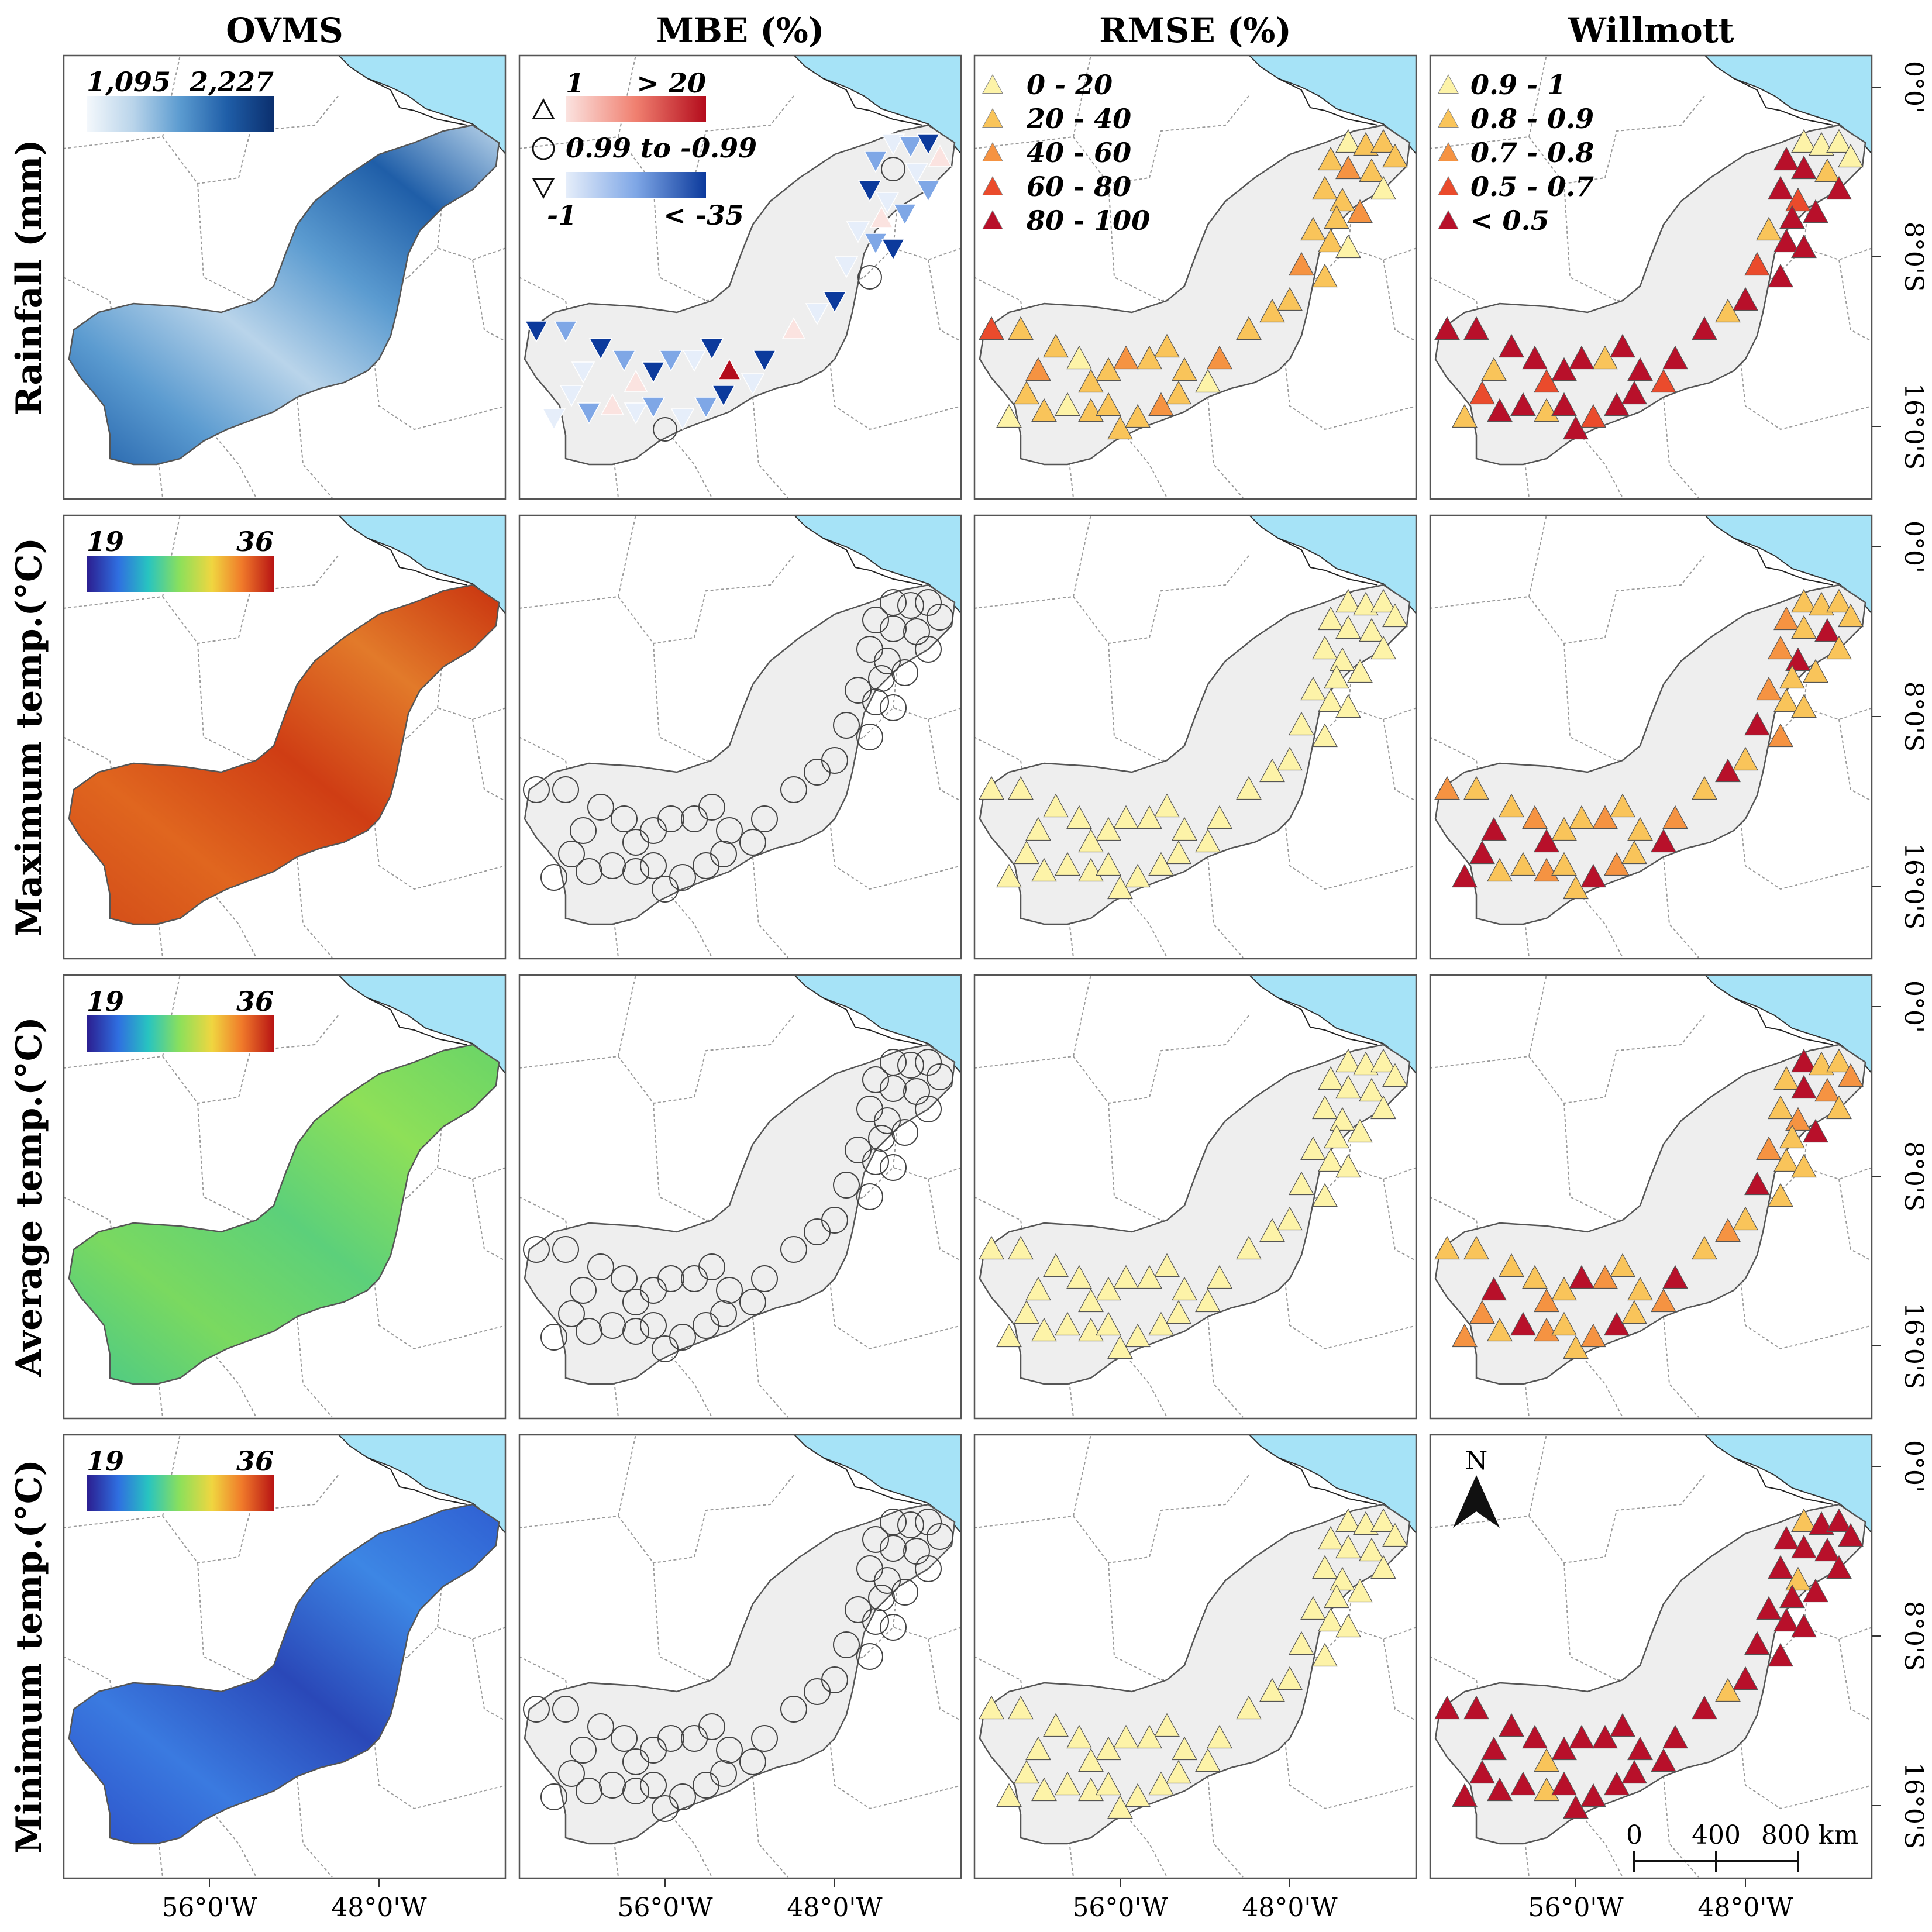 The height and width of the screenshot is (1932, 1932). What do you see at coordinates (255, 1461) in the screenshot?
I see `ovms-colorbar-max: 36` at bounding box center [255, 1461].